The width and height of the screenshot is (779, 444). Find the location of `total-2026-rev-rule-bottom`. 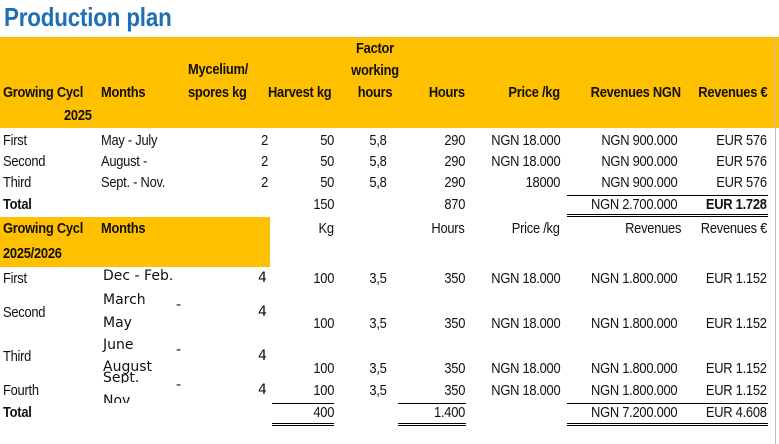

total-2026-rev-rule-bottom is located at coordinates (667, 423).